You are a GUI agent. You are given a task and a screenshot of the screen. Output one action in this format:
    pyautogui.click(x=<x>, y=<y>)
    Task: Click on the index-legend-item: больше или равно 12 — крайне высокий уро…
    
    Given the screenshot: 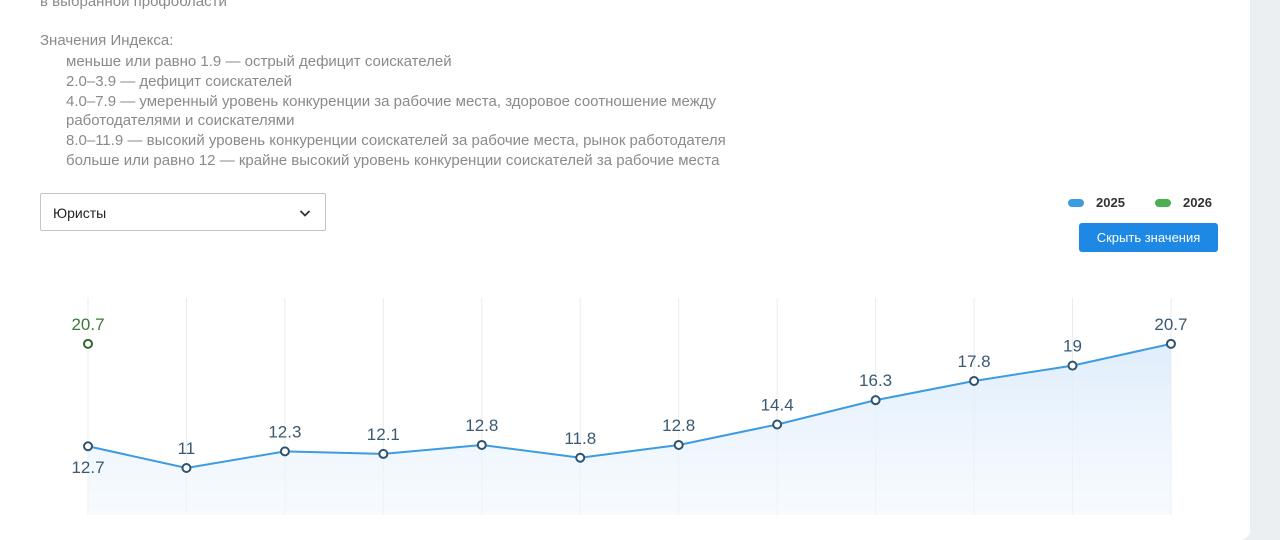 What is the action you would take?
    pyautogui.click(x=393, y=160)
    